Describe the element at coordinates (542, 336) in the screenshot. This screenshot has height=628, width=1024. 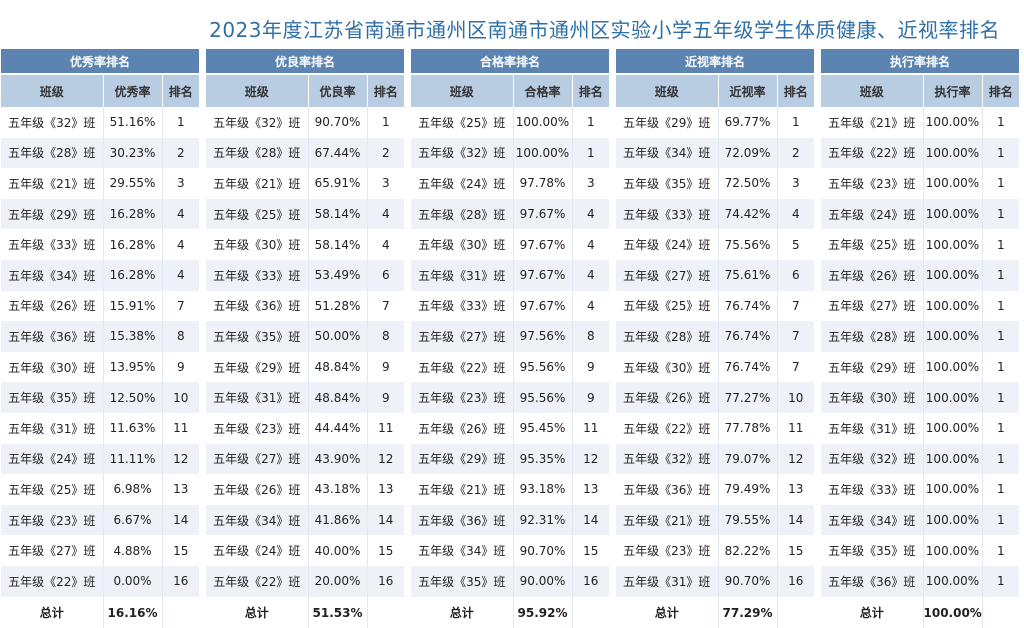
I see `rate-cell: 97.56%` at that location.